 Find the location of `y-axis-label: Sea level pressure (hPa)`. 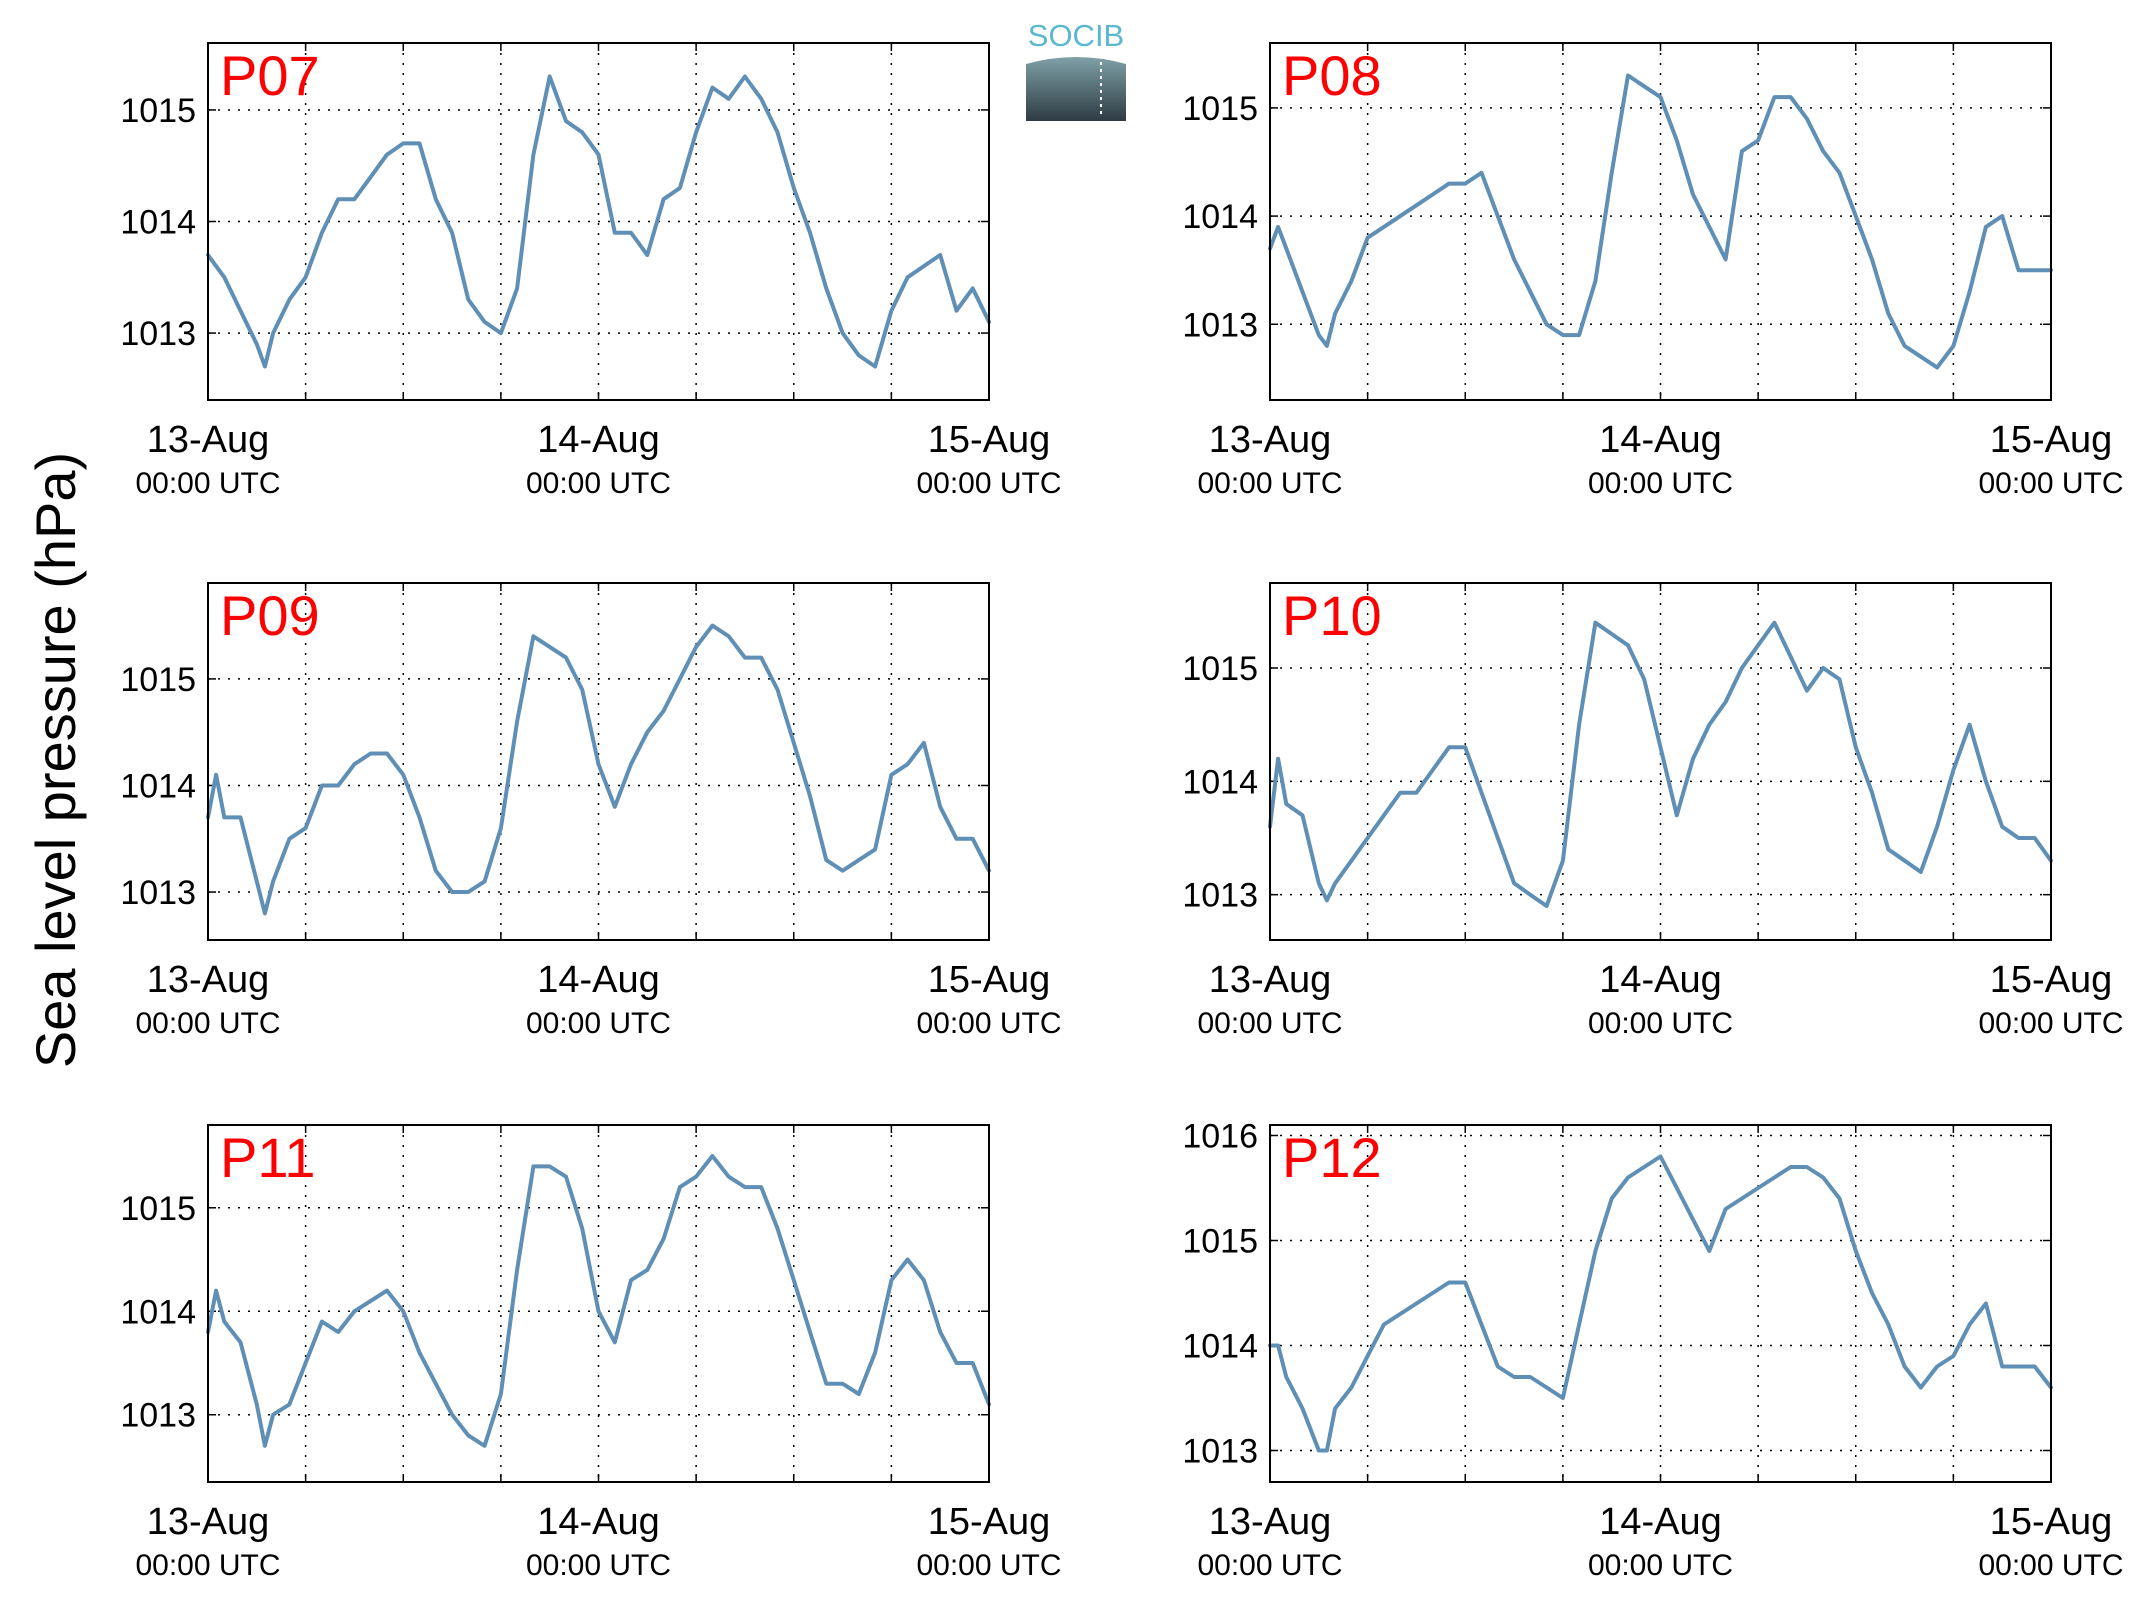

y-axis-label: Sea level pressure (hPa) is located at coordinates (55, 760).